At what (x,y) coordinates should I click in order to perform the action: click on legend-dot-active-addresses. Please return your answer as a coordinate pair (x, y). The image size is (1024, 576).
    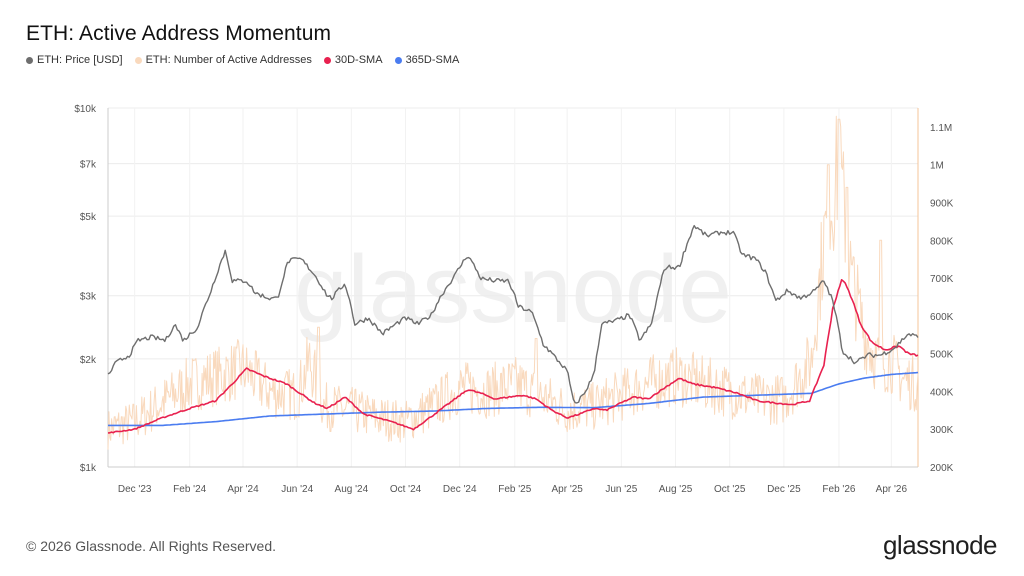
    Looking at the image, I should click on (138, 60).